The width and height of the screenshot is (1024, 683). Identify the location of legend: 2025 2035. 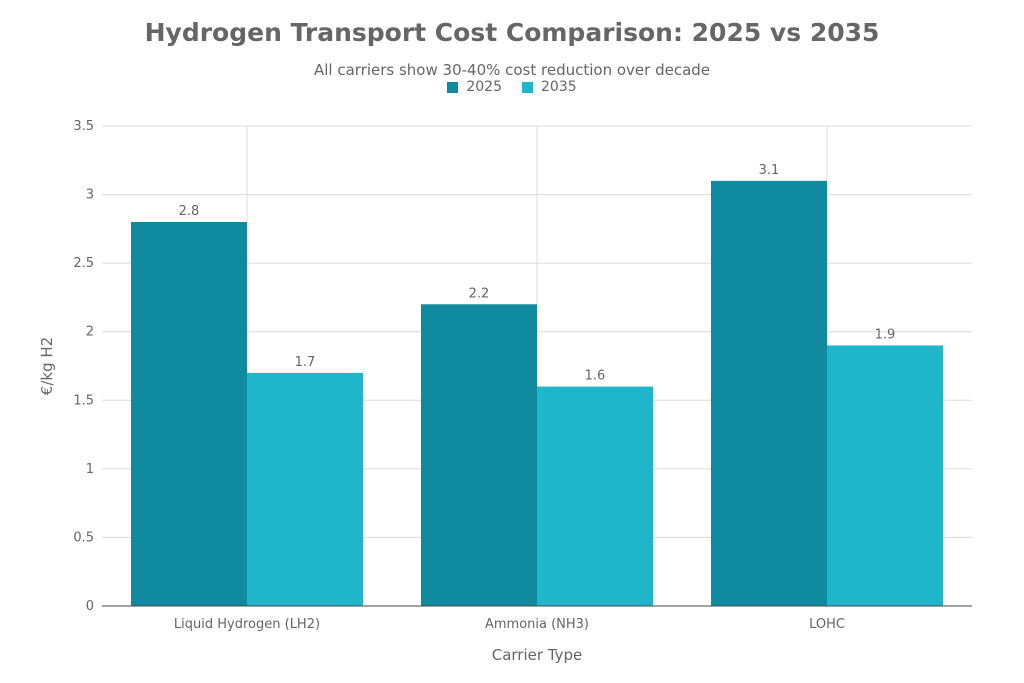
(512, 87).